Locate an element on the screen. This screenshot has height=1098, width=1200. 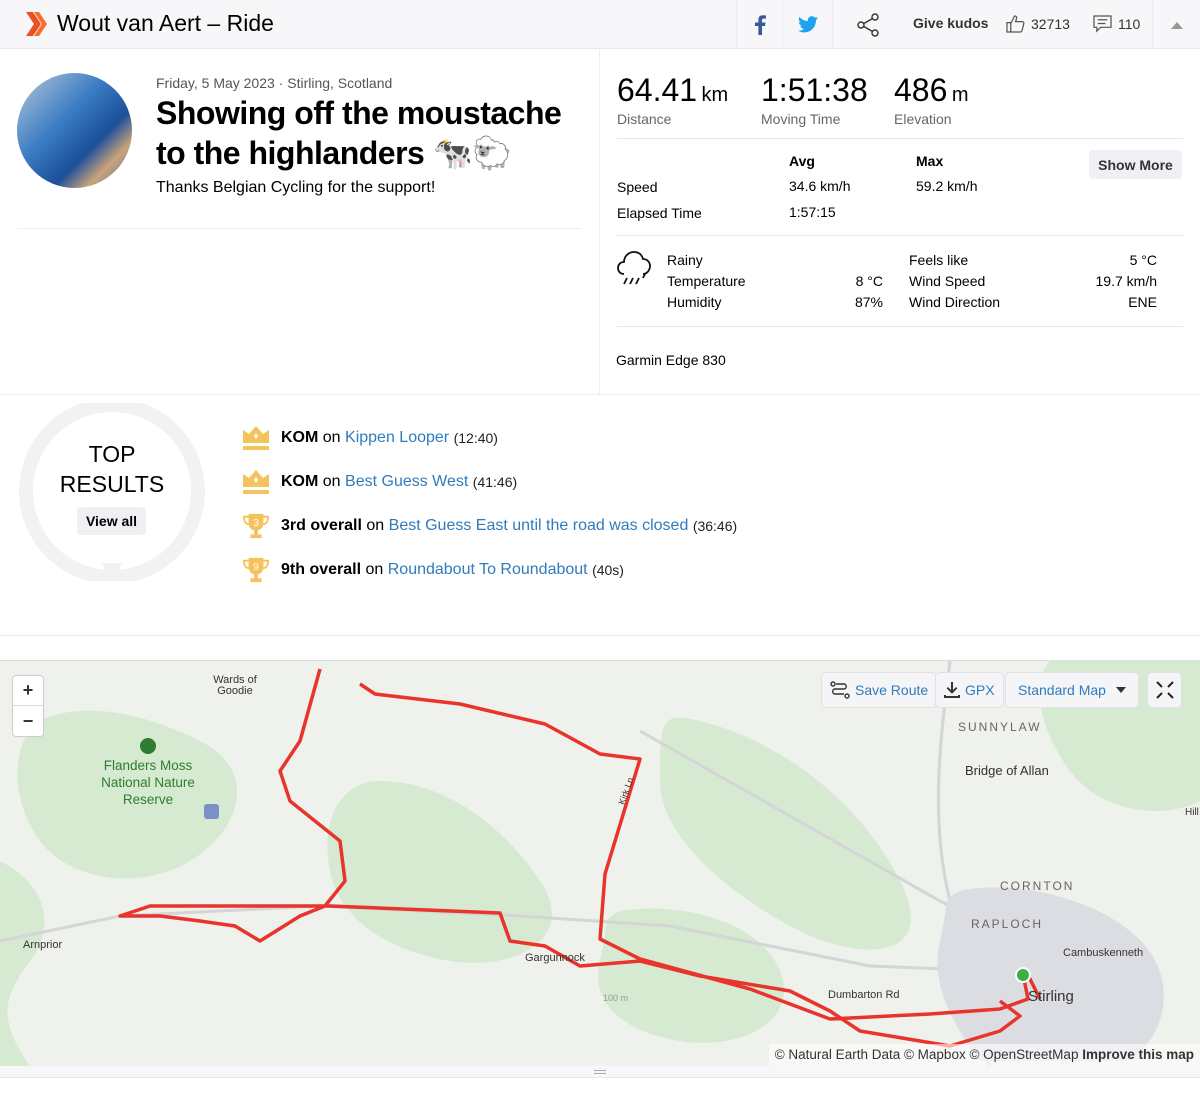
park-icon is located at coordinates (148, 746).